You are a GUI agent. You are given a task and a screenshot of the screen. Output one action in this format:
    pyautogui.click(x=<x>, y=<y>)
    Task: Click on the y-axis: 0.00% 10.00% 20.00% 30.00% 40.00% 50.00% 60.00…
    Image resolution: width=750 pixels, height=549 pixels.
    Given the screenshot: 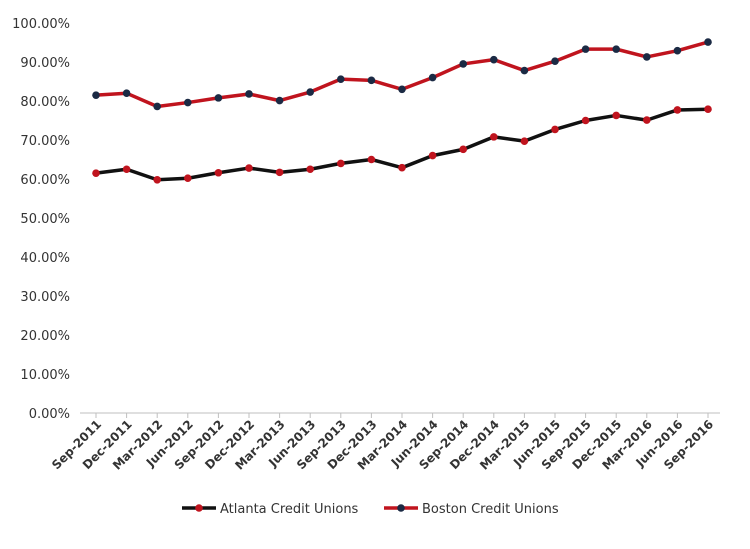 What is the action you would take?
    pyautogui.click(x=41, y=219)
    